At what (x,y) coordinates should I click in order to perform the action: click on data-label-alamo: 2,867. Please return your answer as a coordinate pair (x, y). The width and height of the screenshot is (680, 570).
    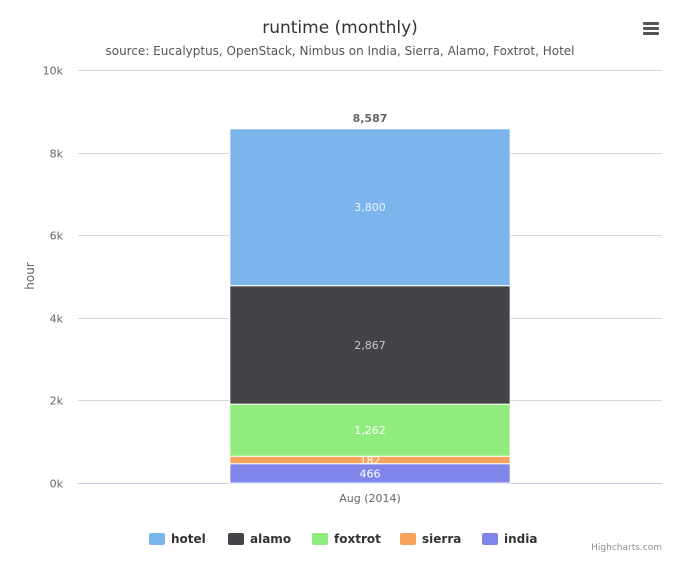
    Looking at the image, I should click on (370, 345).